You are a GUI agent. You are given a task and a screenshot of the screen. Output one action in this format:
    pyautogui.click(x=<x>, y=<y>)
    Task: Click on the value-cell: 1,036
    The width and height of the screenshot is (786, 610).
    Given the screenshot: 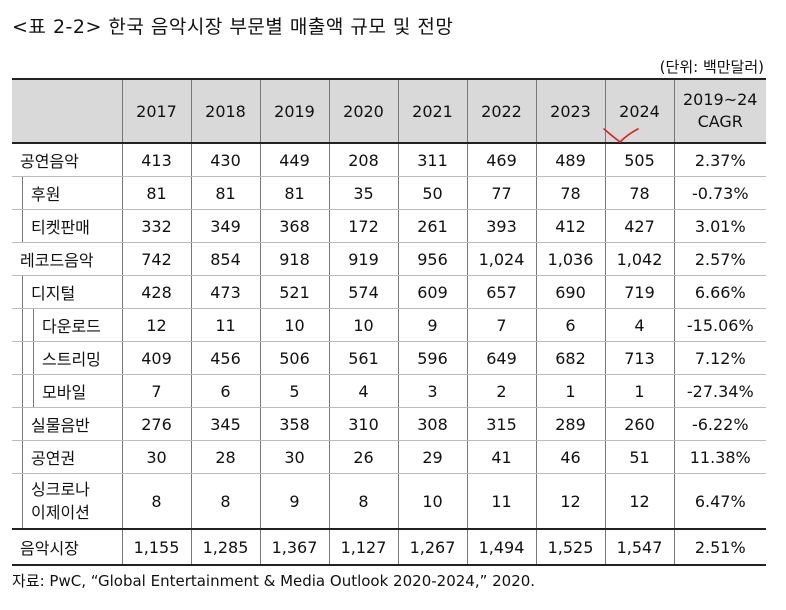 What is the action you would take?
    pyautogui.click(x=570, y=259)
    